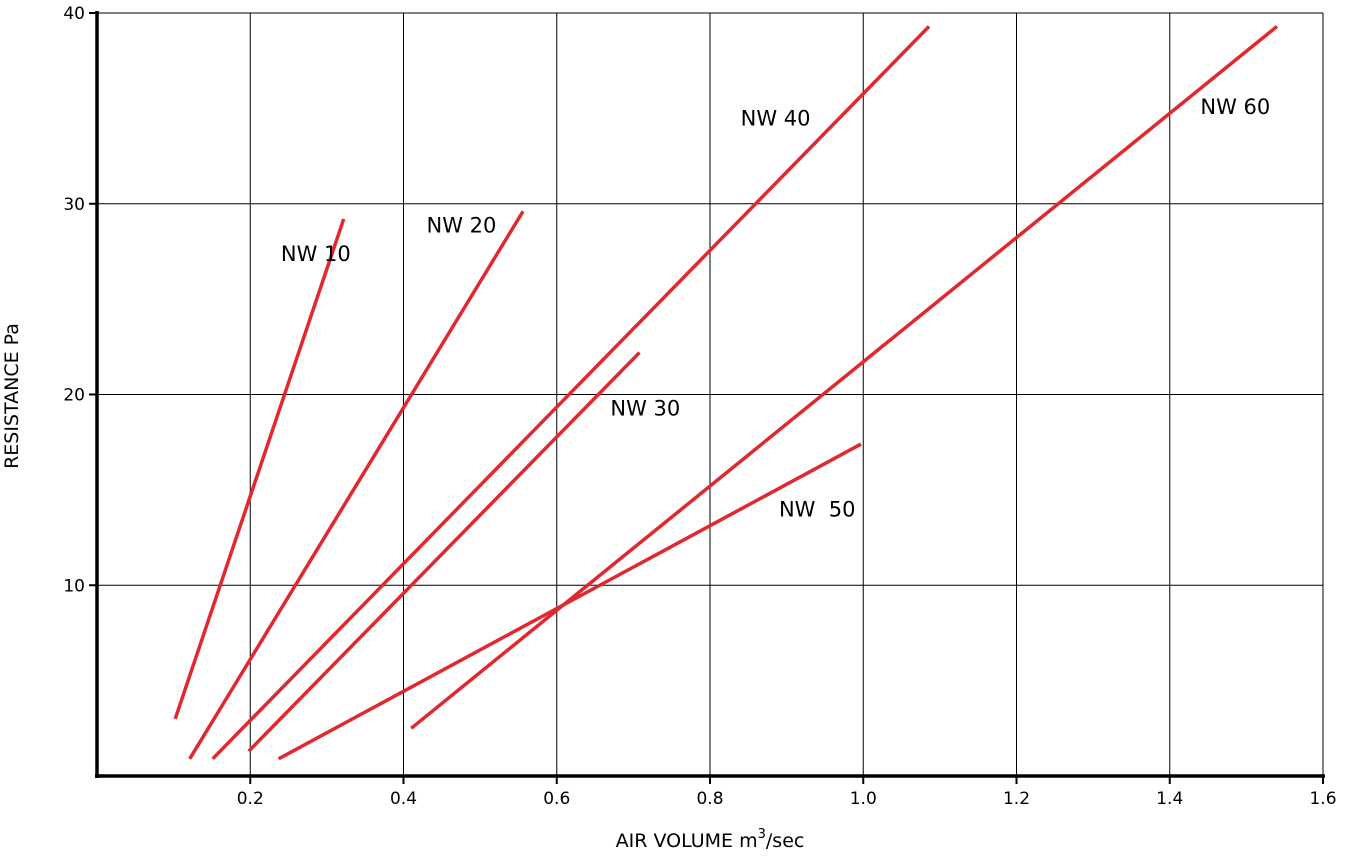 This screenshot has height=858, width=1349. What do you see at coordinates (645, 408) in the screenshot?
I see `series-label-nw-30: NW 30` at bounding box center [645, 408].